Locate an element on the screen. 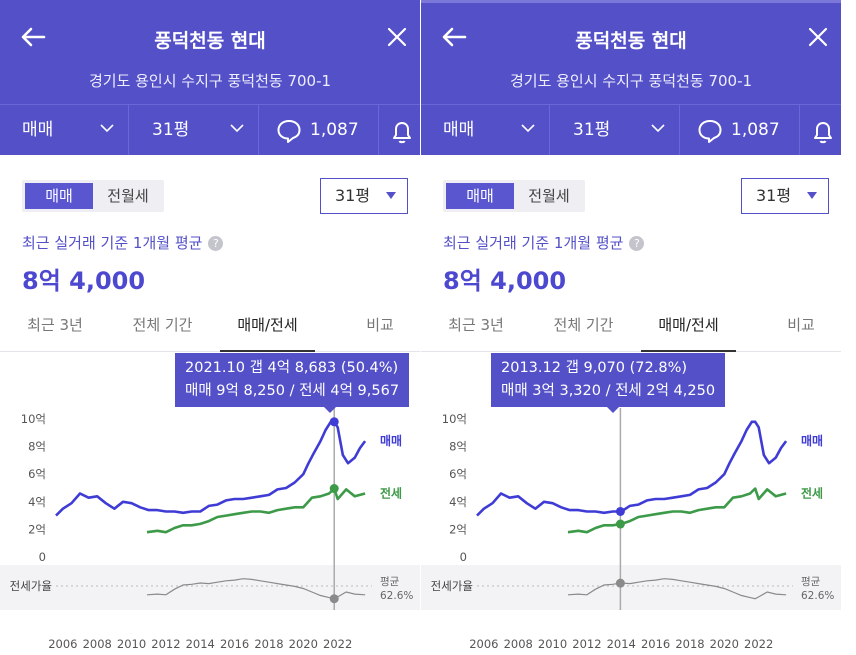 This screenshot has width=856, height=655. deal-toggle: 매매 전월세 is located at coordinates (93, 196).